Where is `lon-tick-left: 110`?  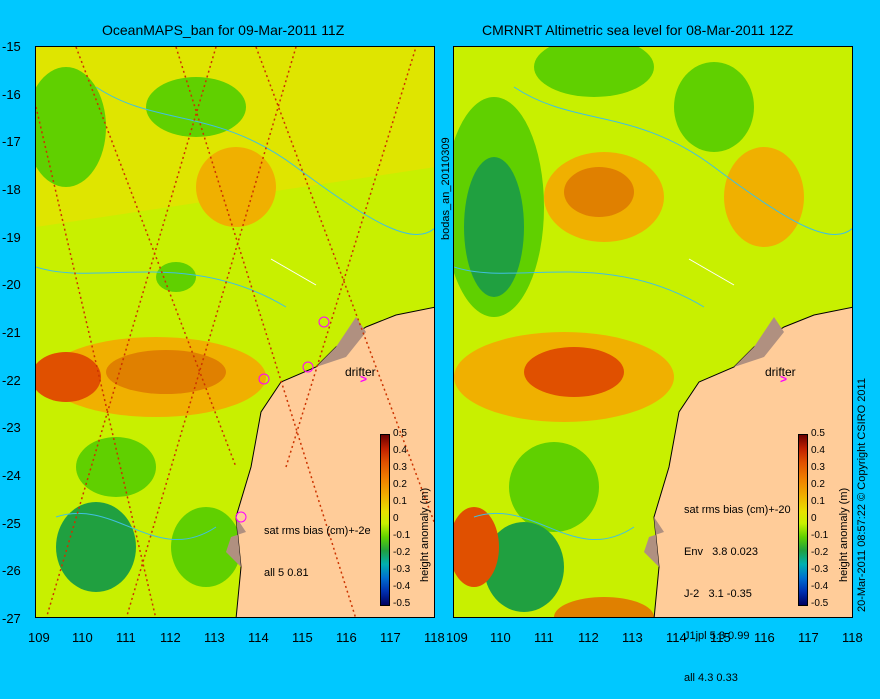 lon-tick-left: 110 is located at coordinates (82, 637).